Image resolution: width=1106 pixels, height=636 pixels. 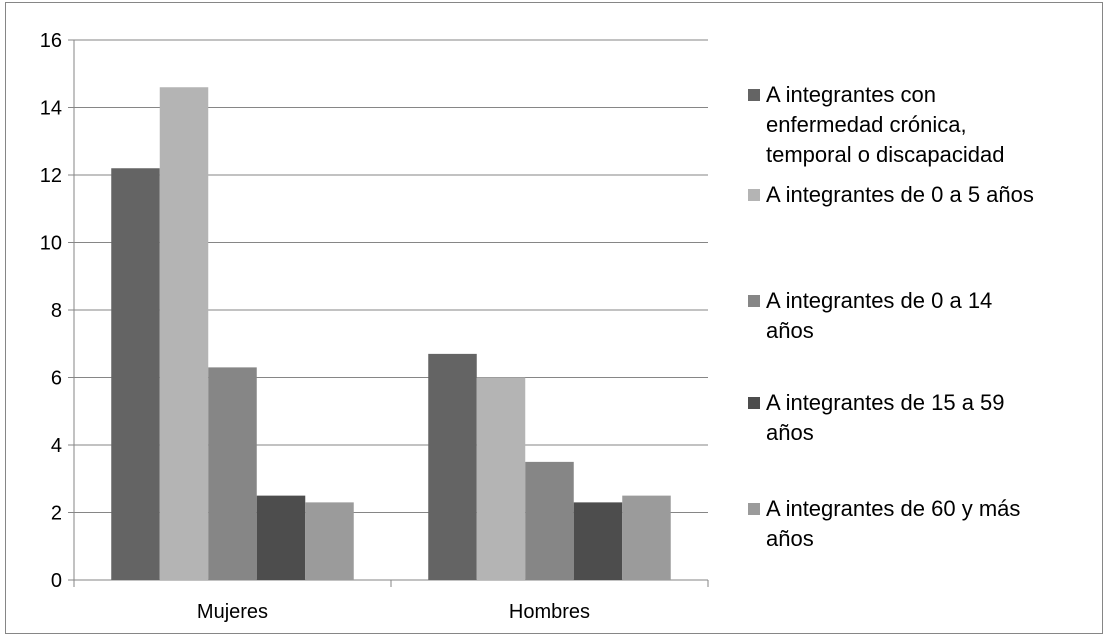 What do you see at coordinates (51, 41) in the screenshot?
I see `y-tick-label: 16` at bounding box center [51, 41].